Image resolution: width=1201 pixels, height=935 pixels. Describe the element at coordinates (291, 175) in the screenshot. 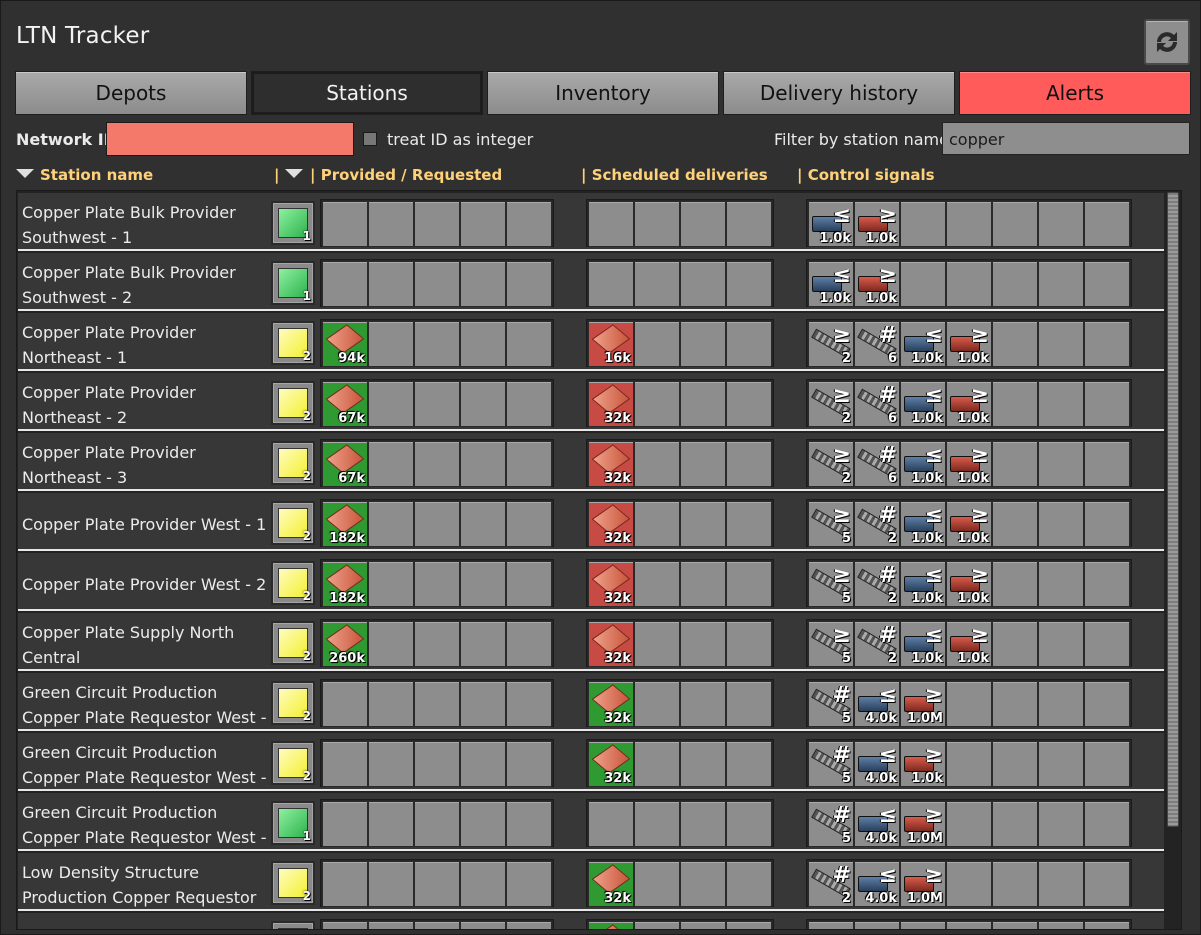

I see `header-lamp-sort: |` at that location.